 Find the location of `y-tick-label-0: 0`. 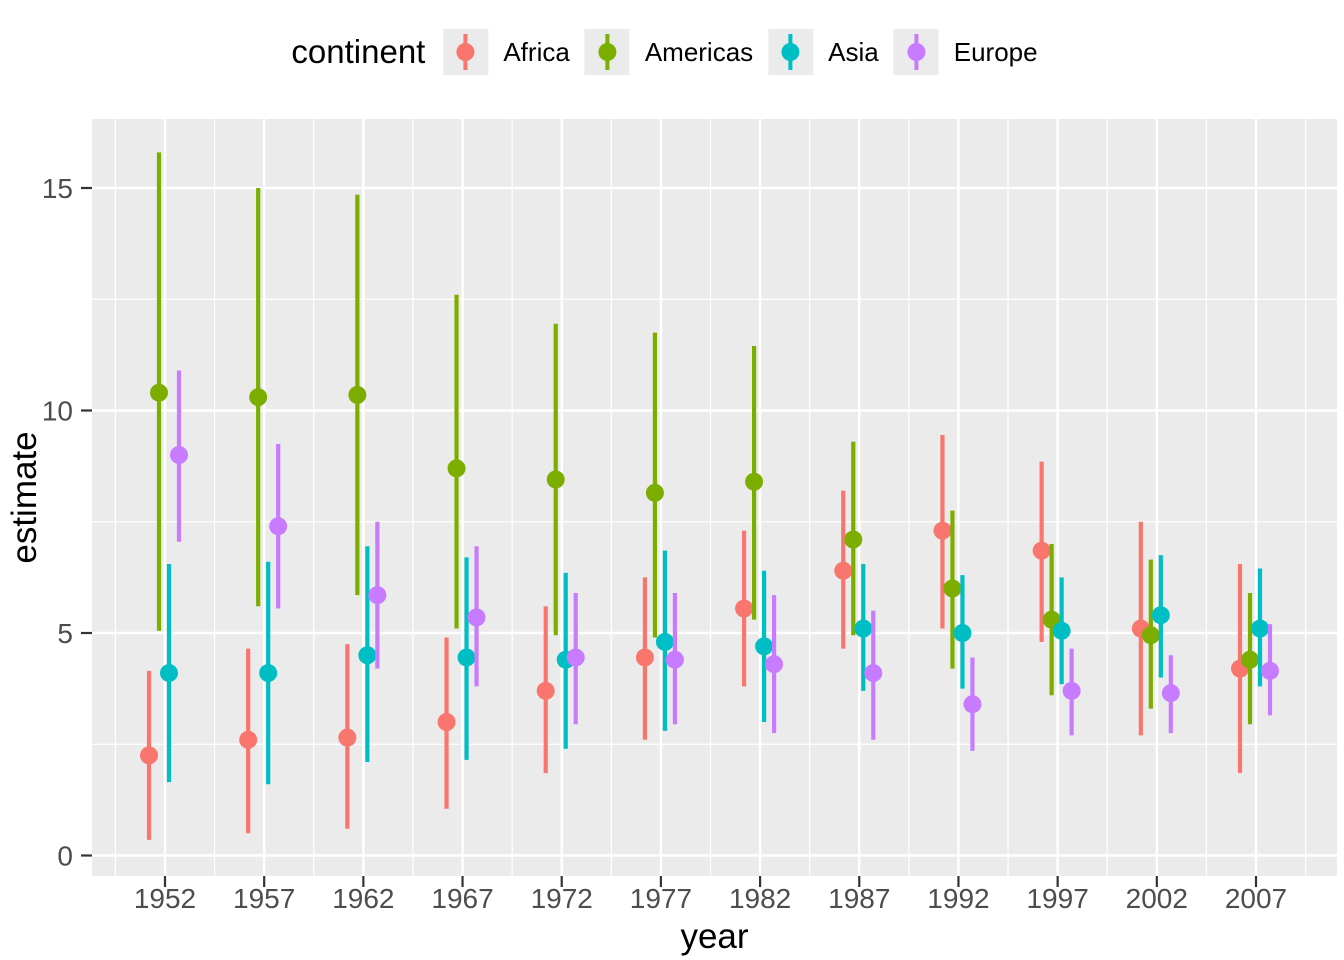

y-tick-label-0: 0 is located at coordinates (65, 856).